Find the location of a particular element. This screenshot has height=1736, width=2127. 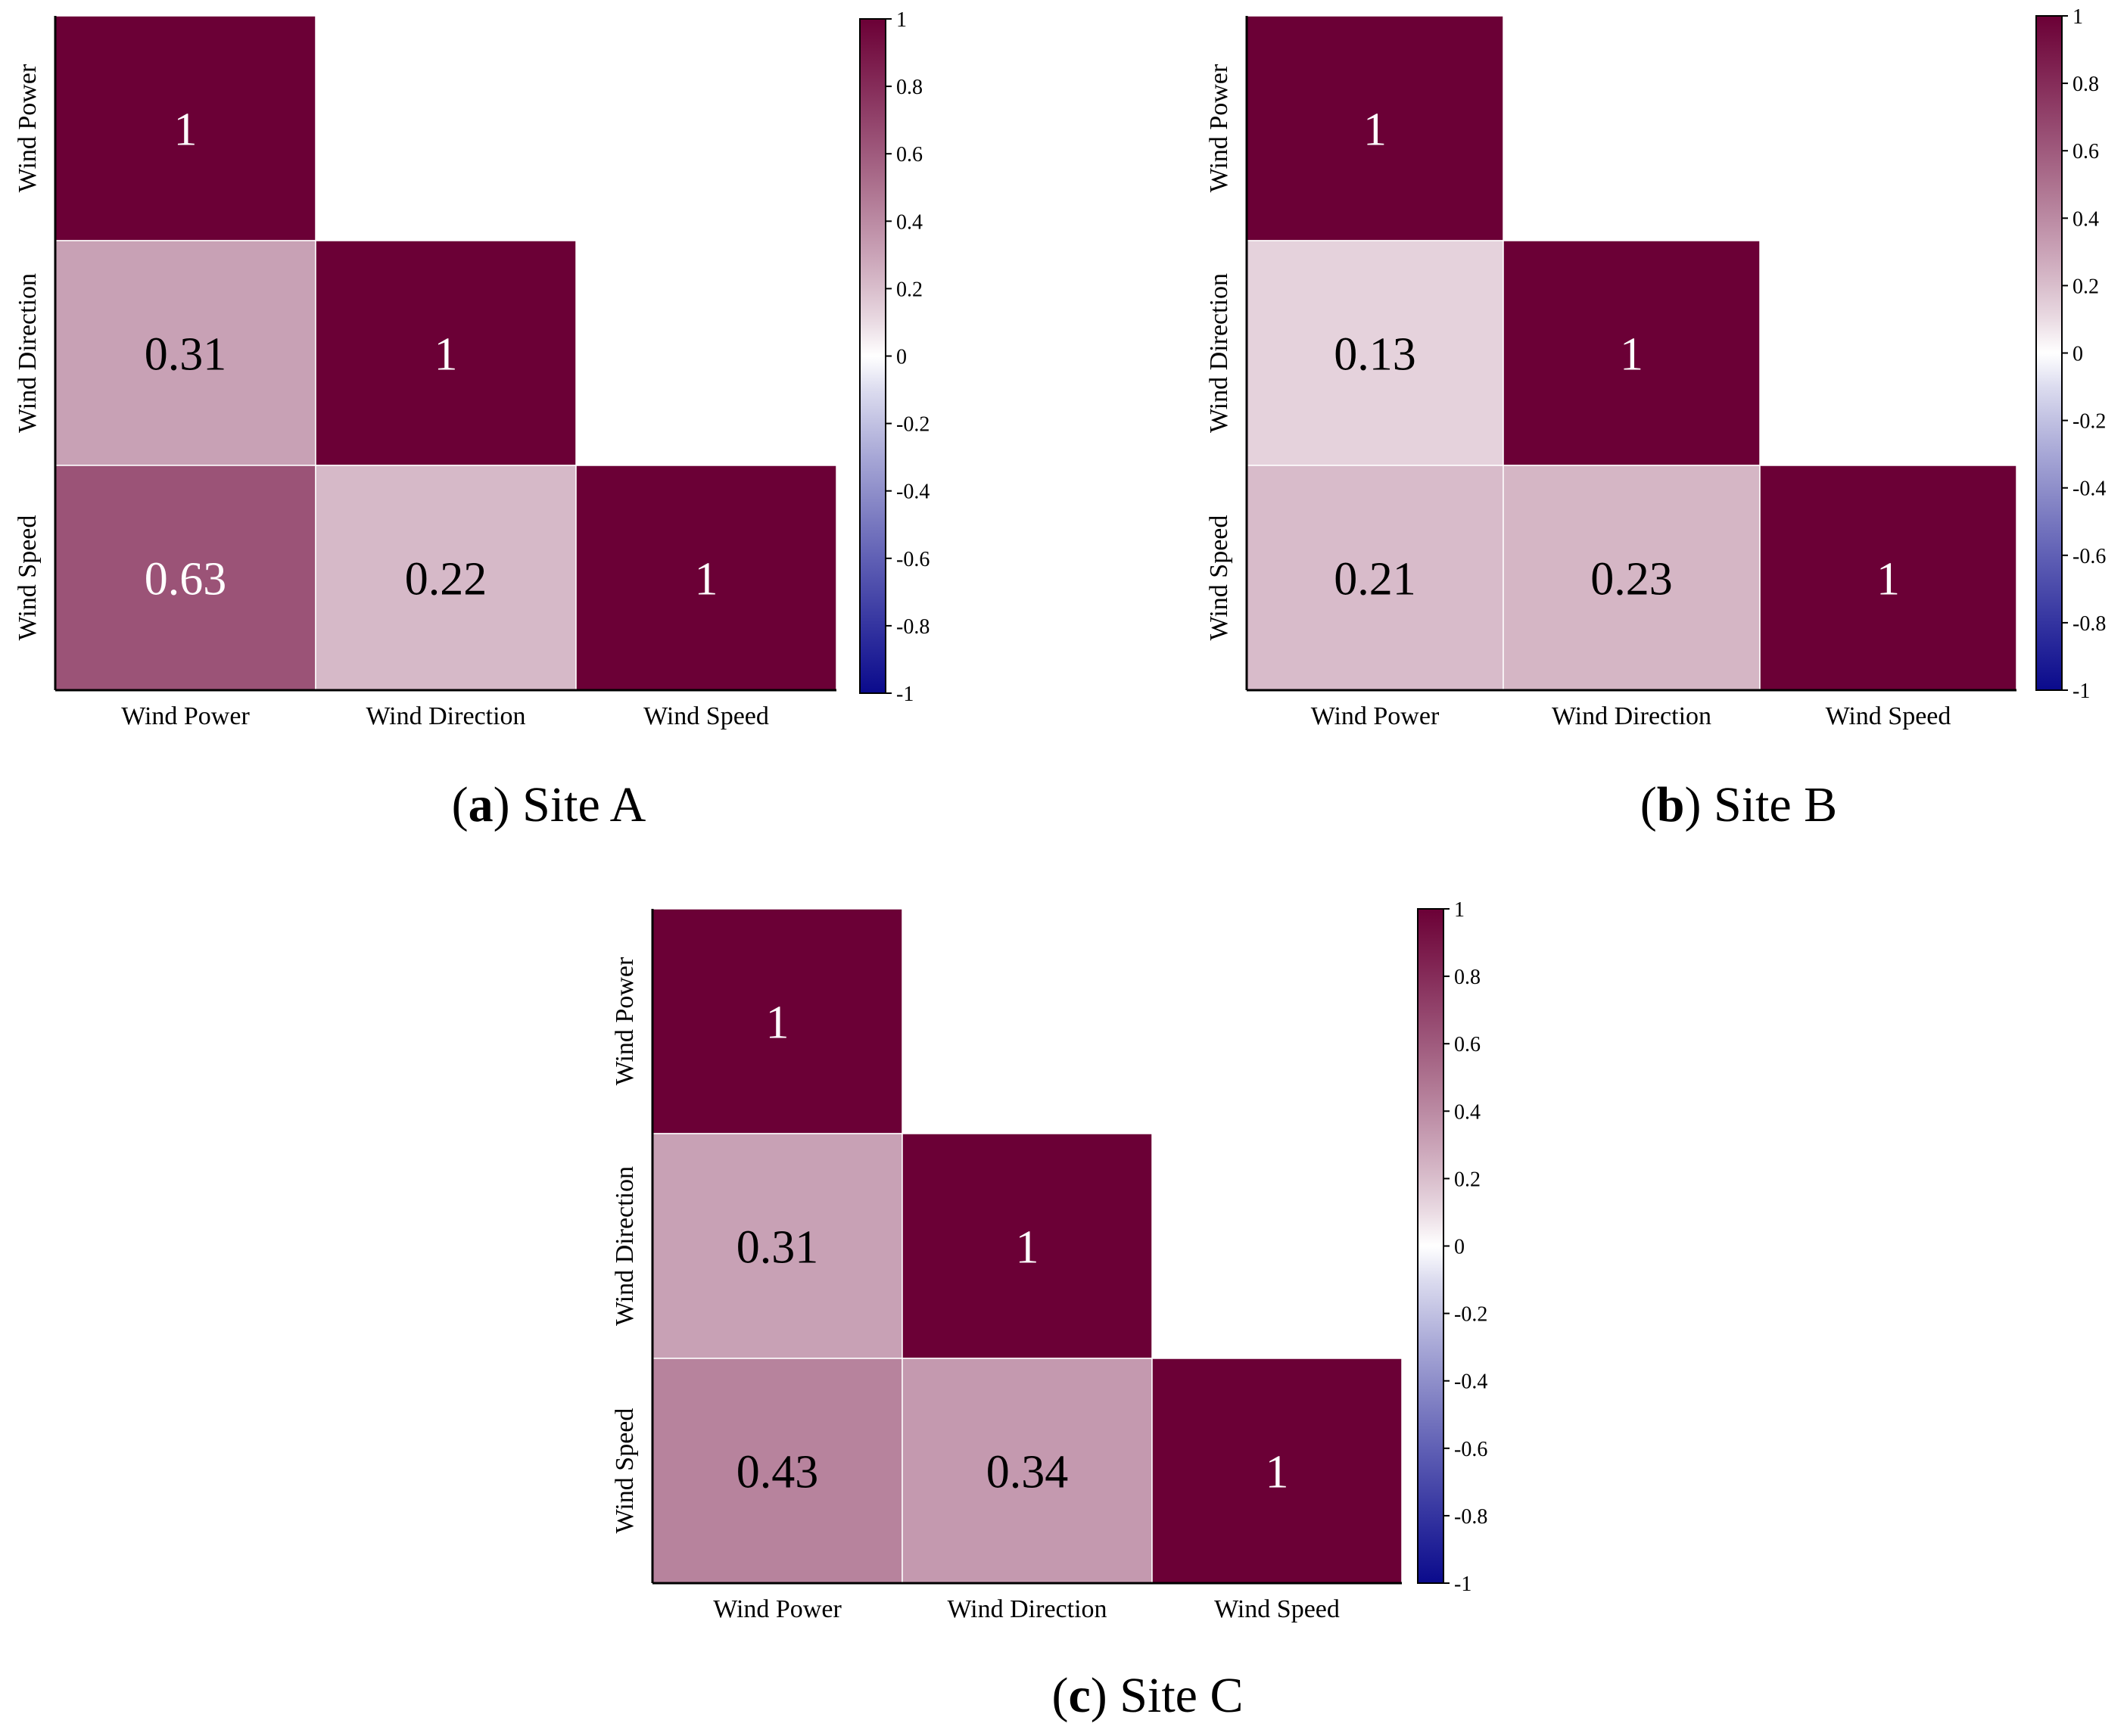

heatmap-cell-value: 0.43 is located at coordinates (778, 1472).